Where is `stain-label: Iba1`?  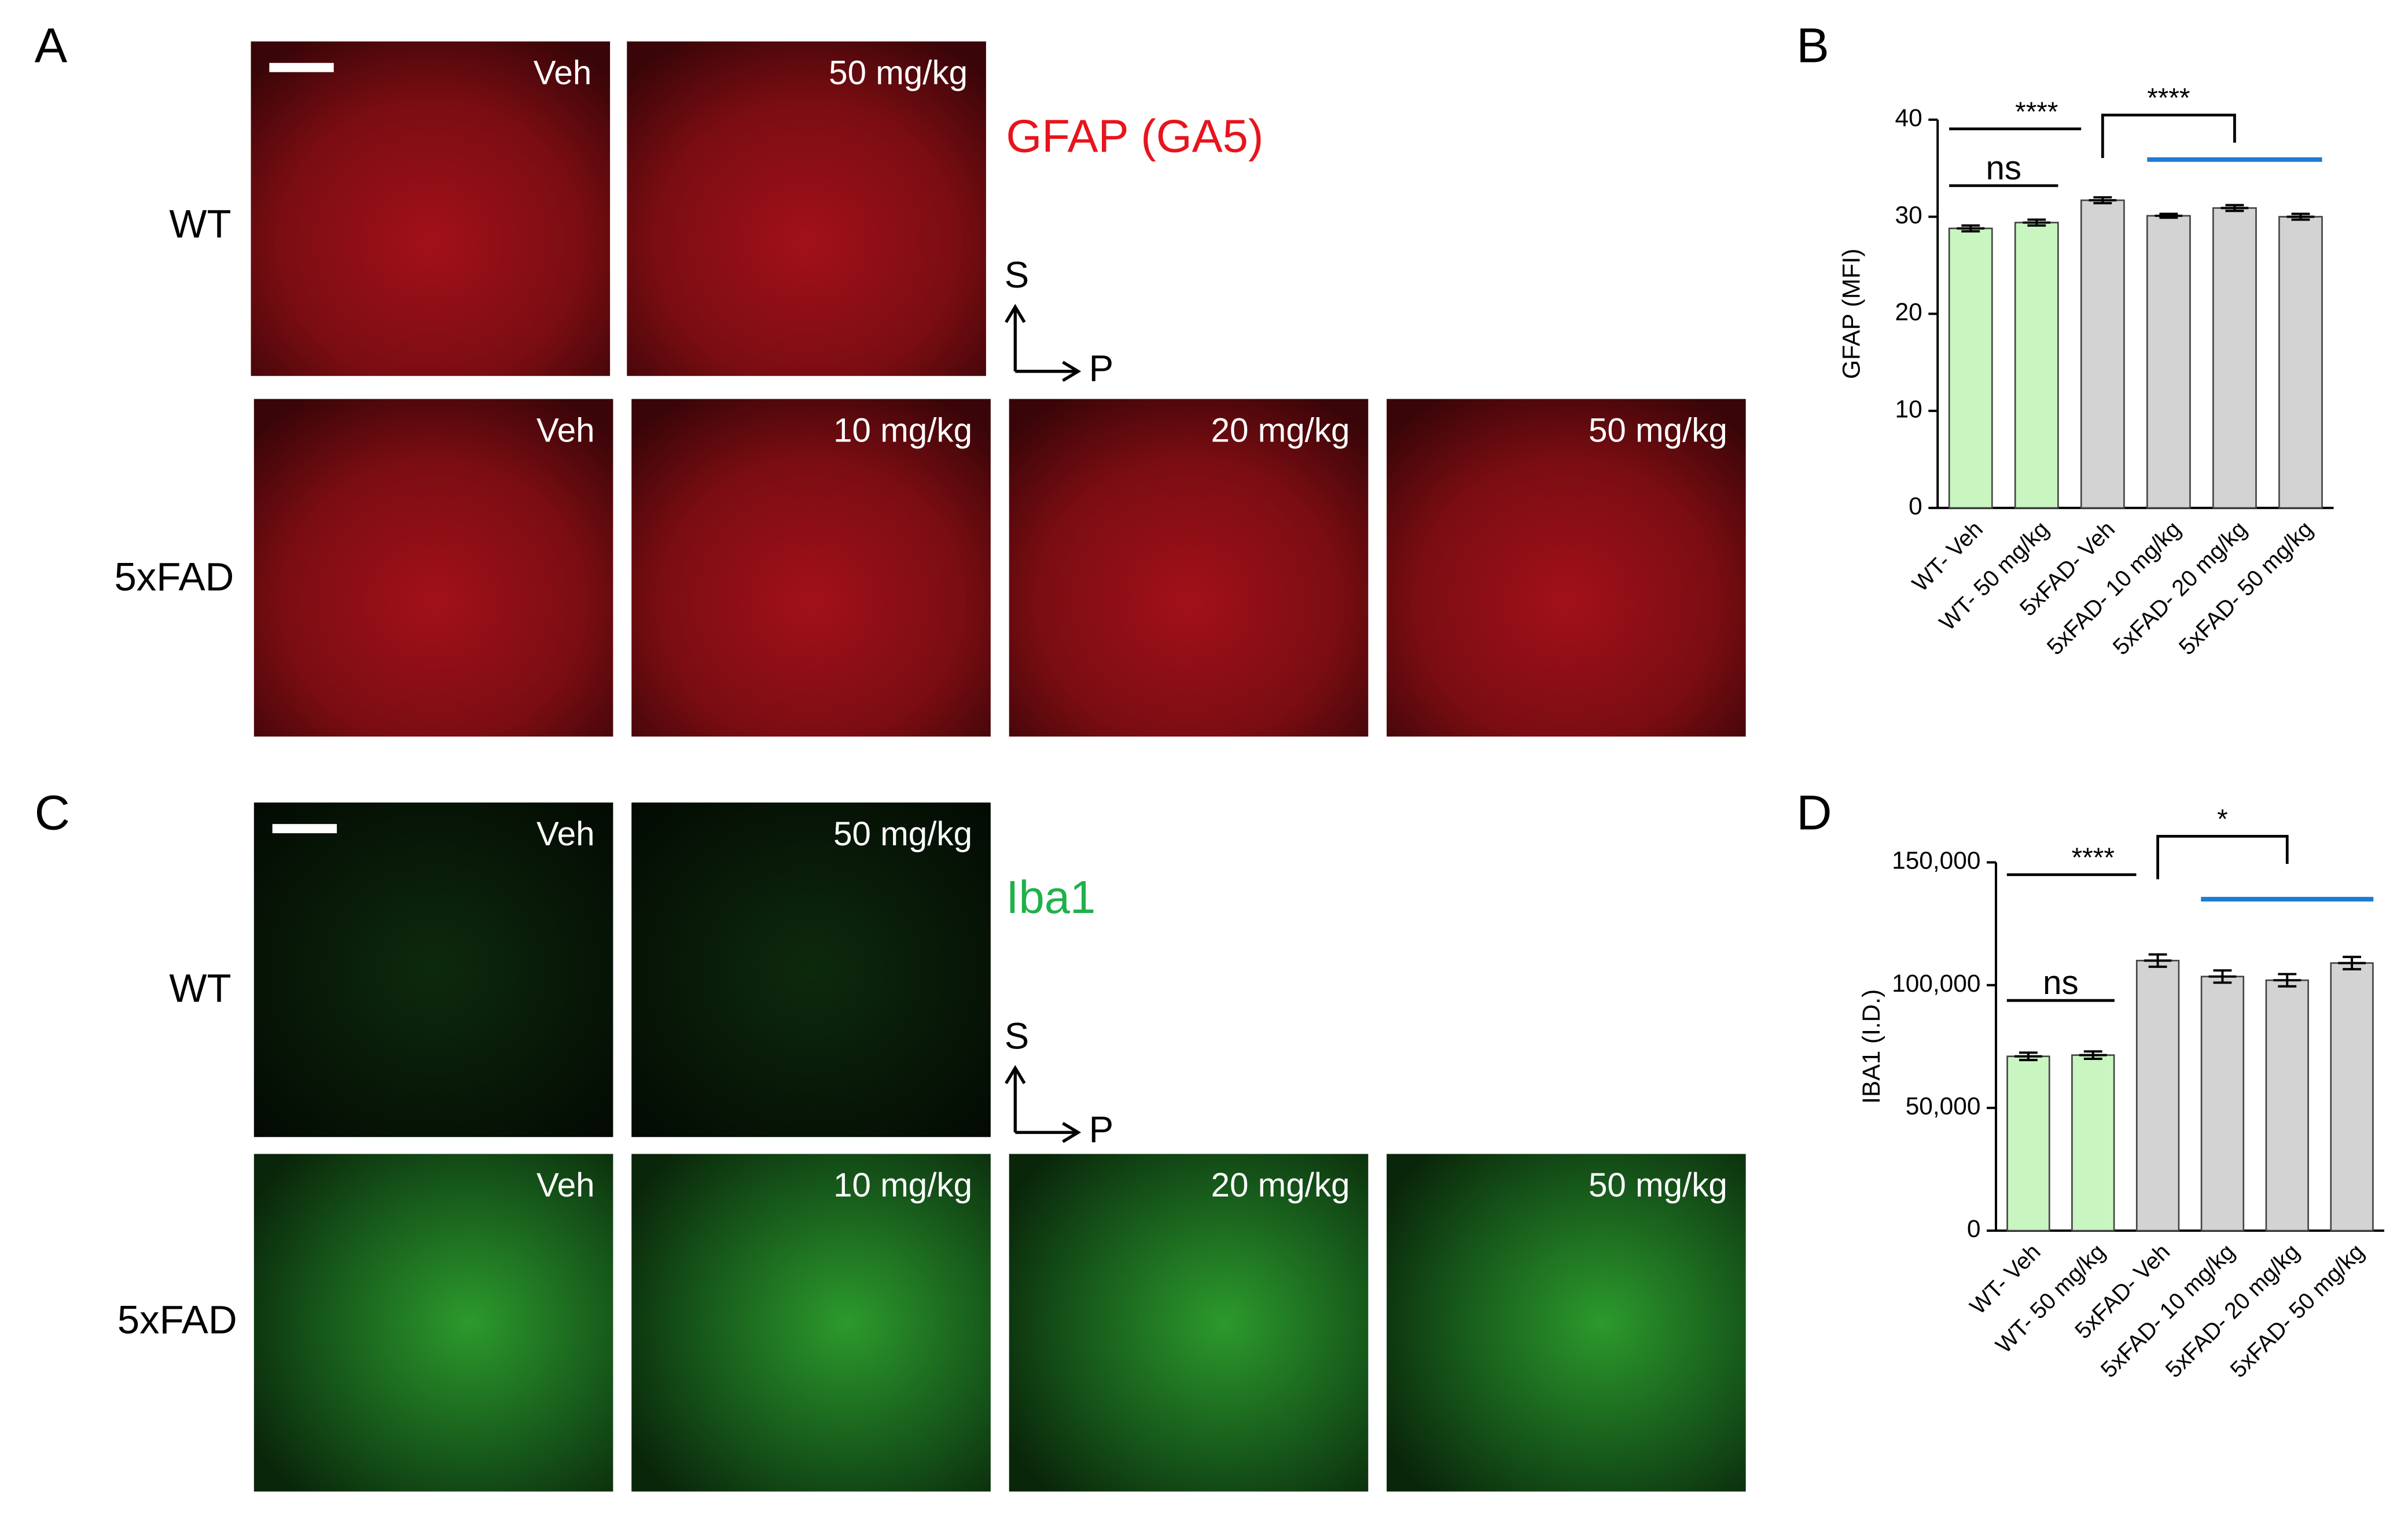
stain-label: Iba1 is located at coordinates (1050, 897).